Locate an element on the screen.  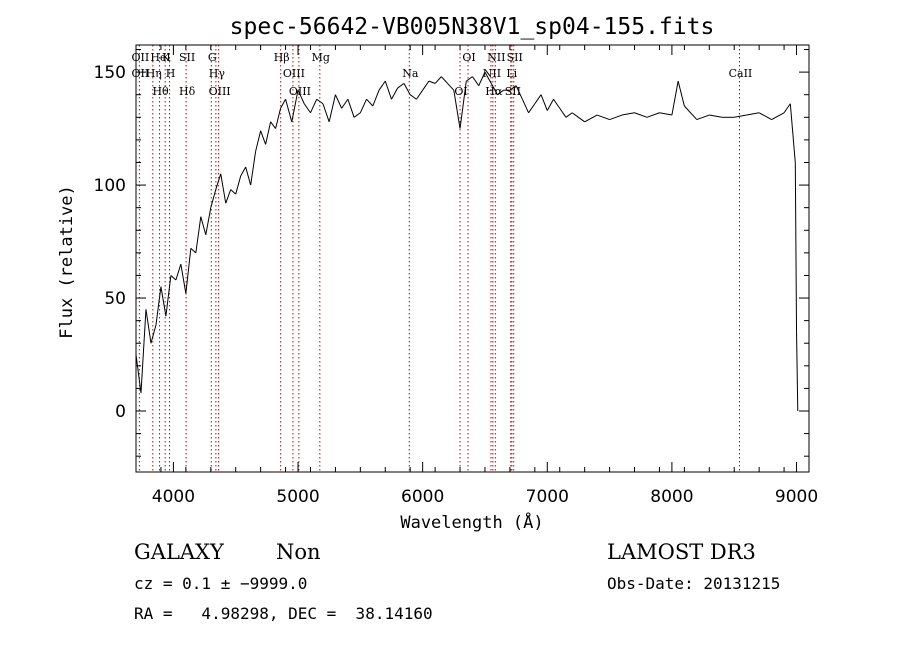
y-tick-label-0: 0 is located at coordinates (120, 412).